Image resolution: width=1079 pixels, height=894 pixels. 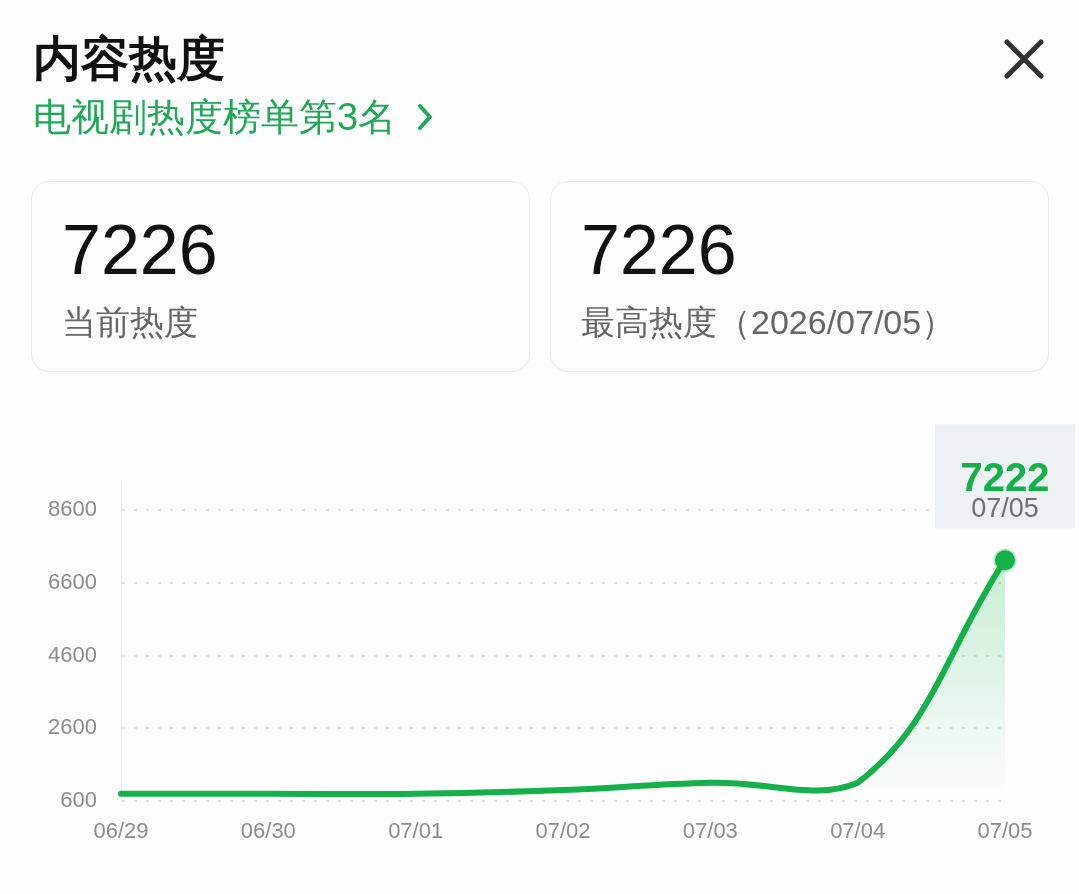 I want to click on chart-title: 内容热度, so click(x=129, y=59).